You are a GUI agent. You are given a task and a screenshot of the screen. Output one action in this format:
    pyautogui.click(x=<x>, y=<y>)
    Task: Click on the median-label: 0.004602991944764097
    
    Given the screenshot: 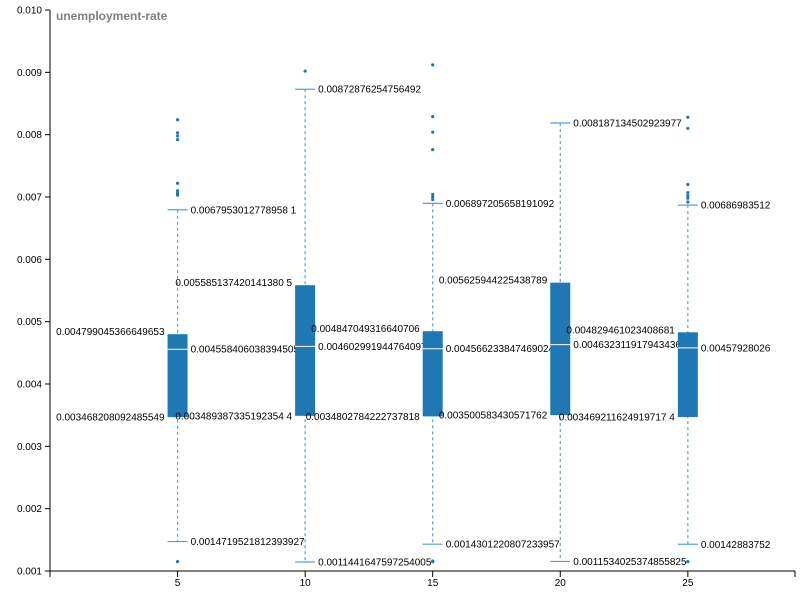 What is the action you would take?
    pyautogui.click(x=372, y=347)
    